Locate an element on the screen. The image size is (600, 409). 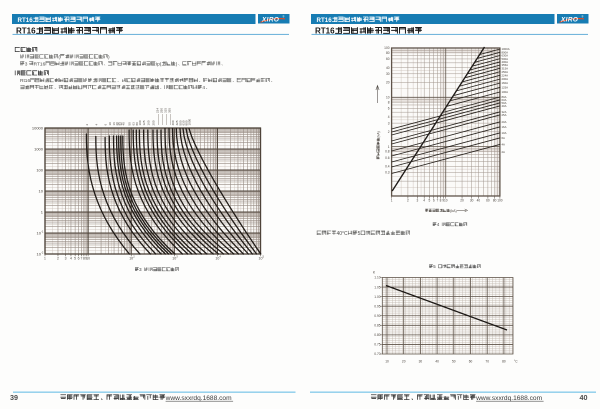
svg-text: -1 is located at coordinates (42, 232).